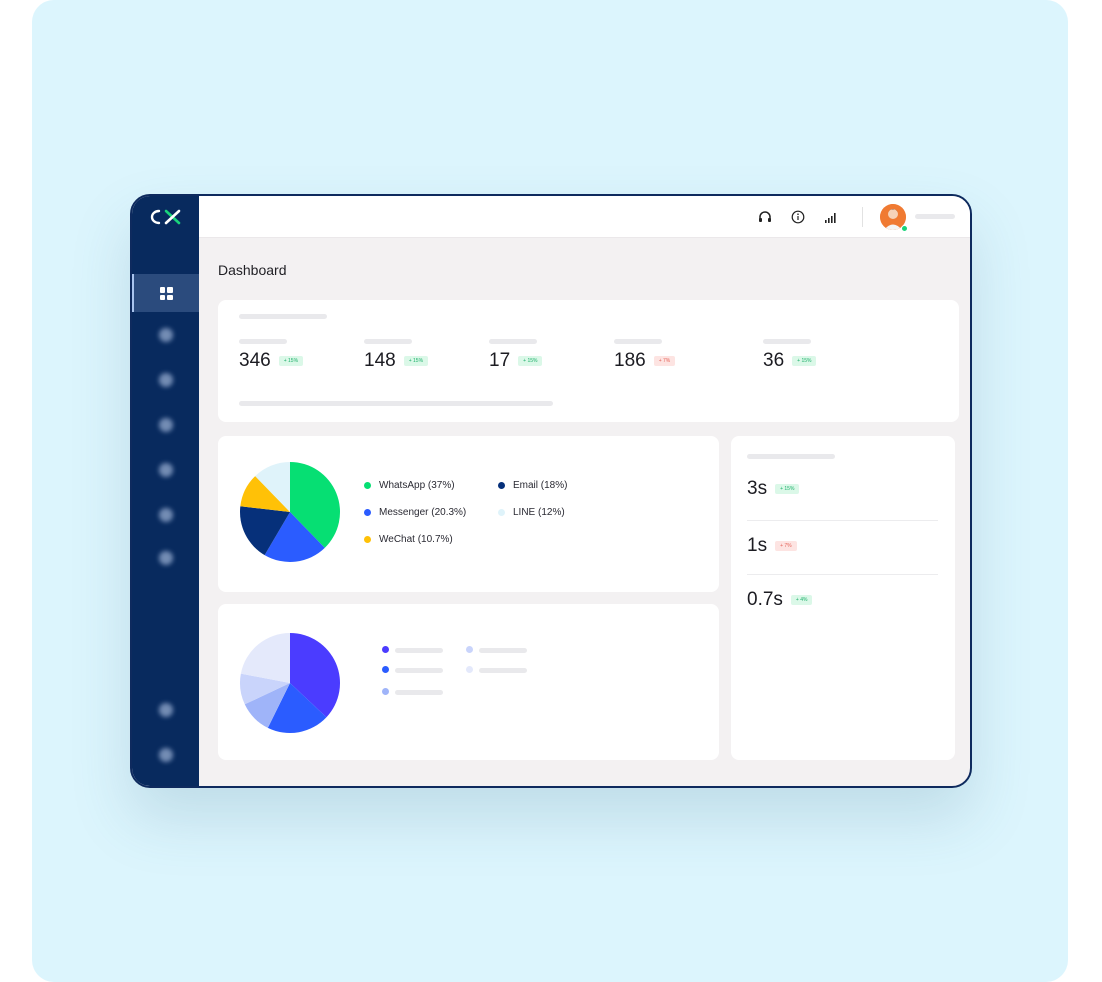 This screenshot has width=1102, height=982. What do you see at coordinates (664, 361) in the screenshot?
I see `kpi-delta-badge: + 7%` at bounding box center [664, 361].